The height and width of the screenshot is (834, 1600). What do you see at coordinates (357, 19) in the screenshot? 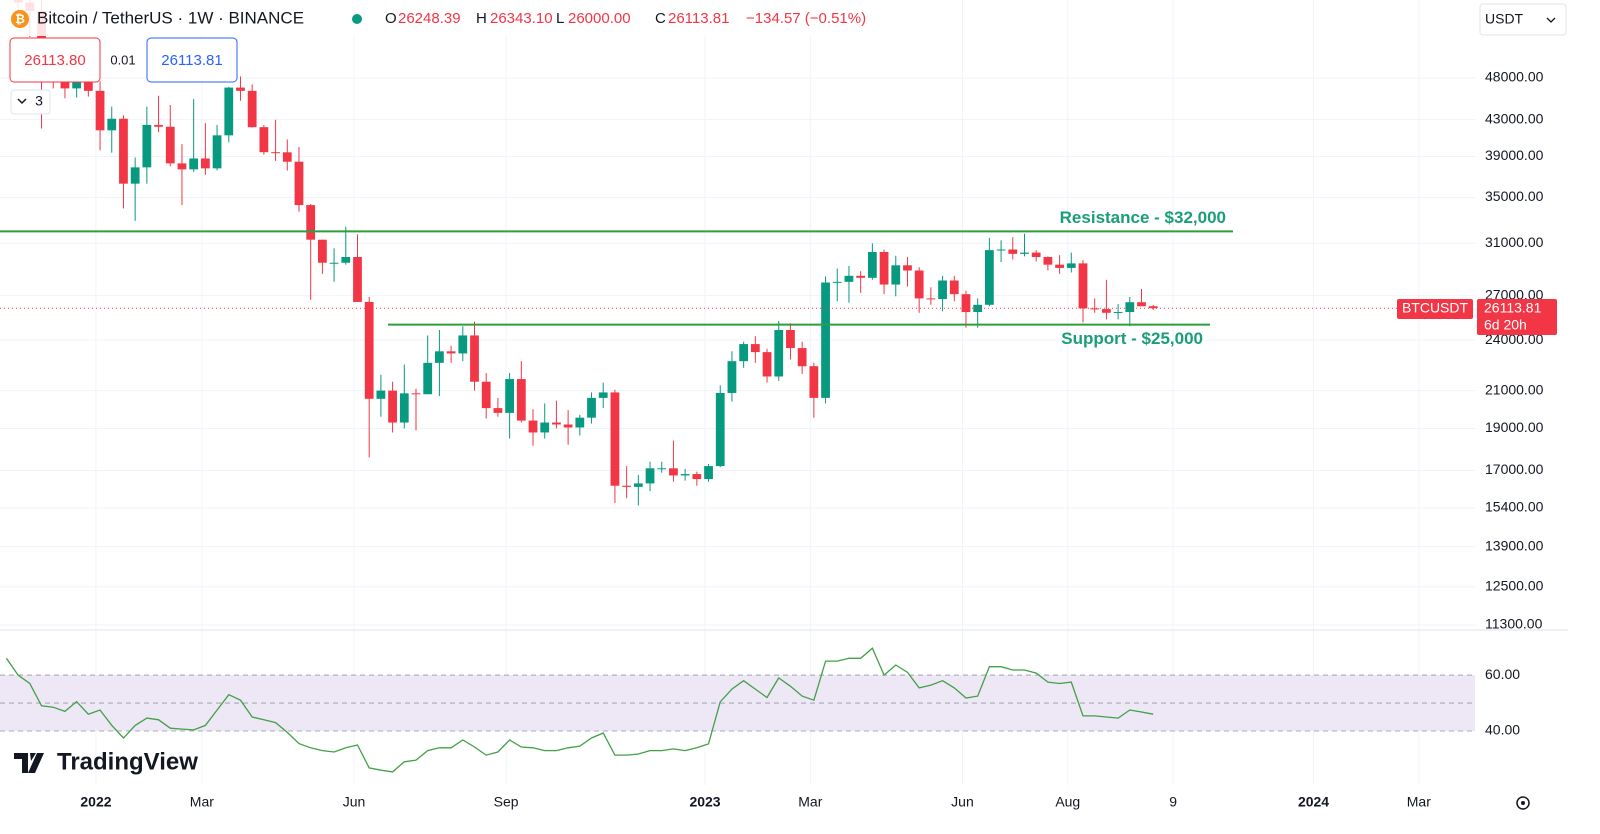
I see `market-status` at bounding box center [357, 19].